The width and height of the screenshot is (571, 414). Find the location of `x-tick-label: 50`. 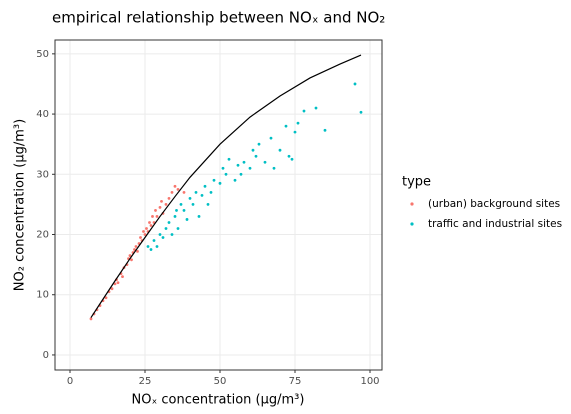

x-tick-label: 50 is located at coordinates (220, 381).